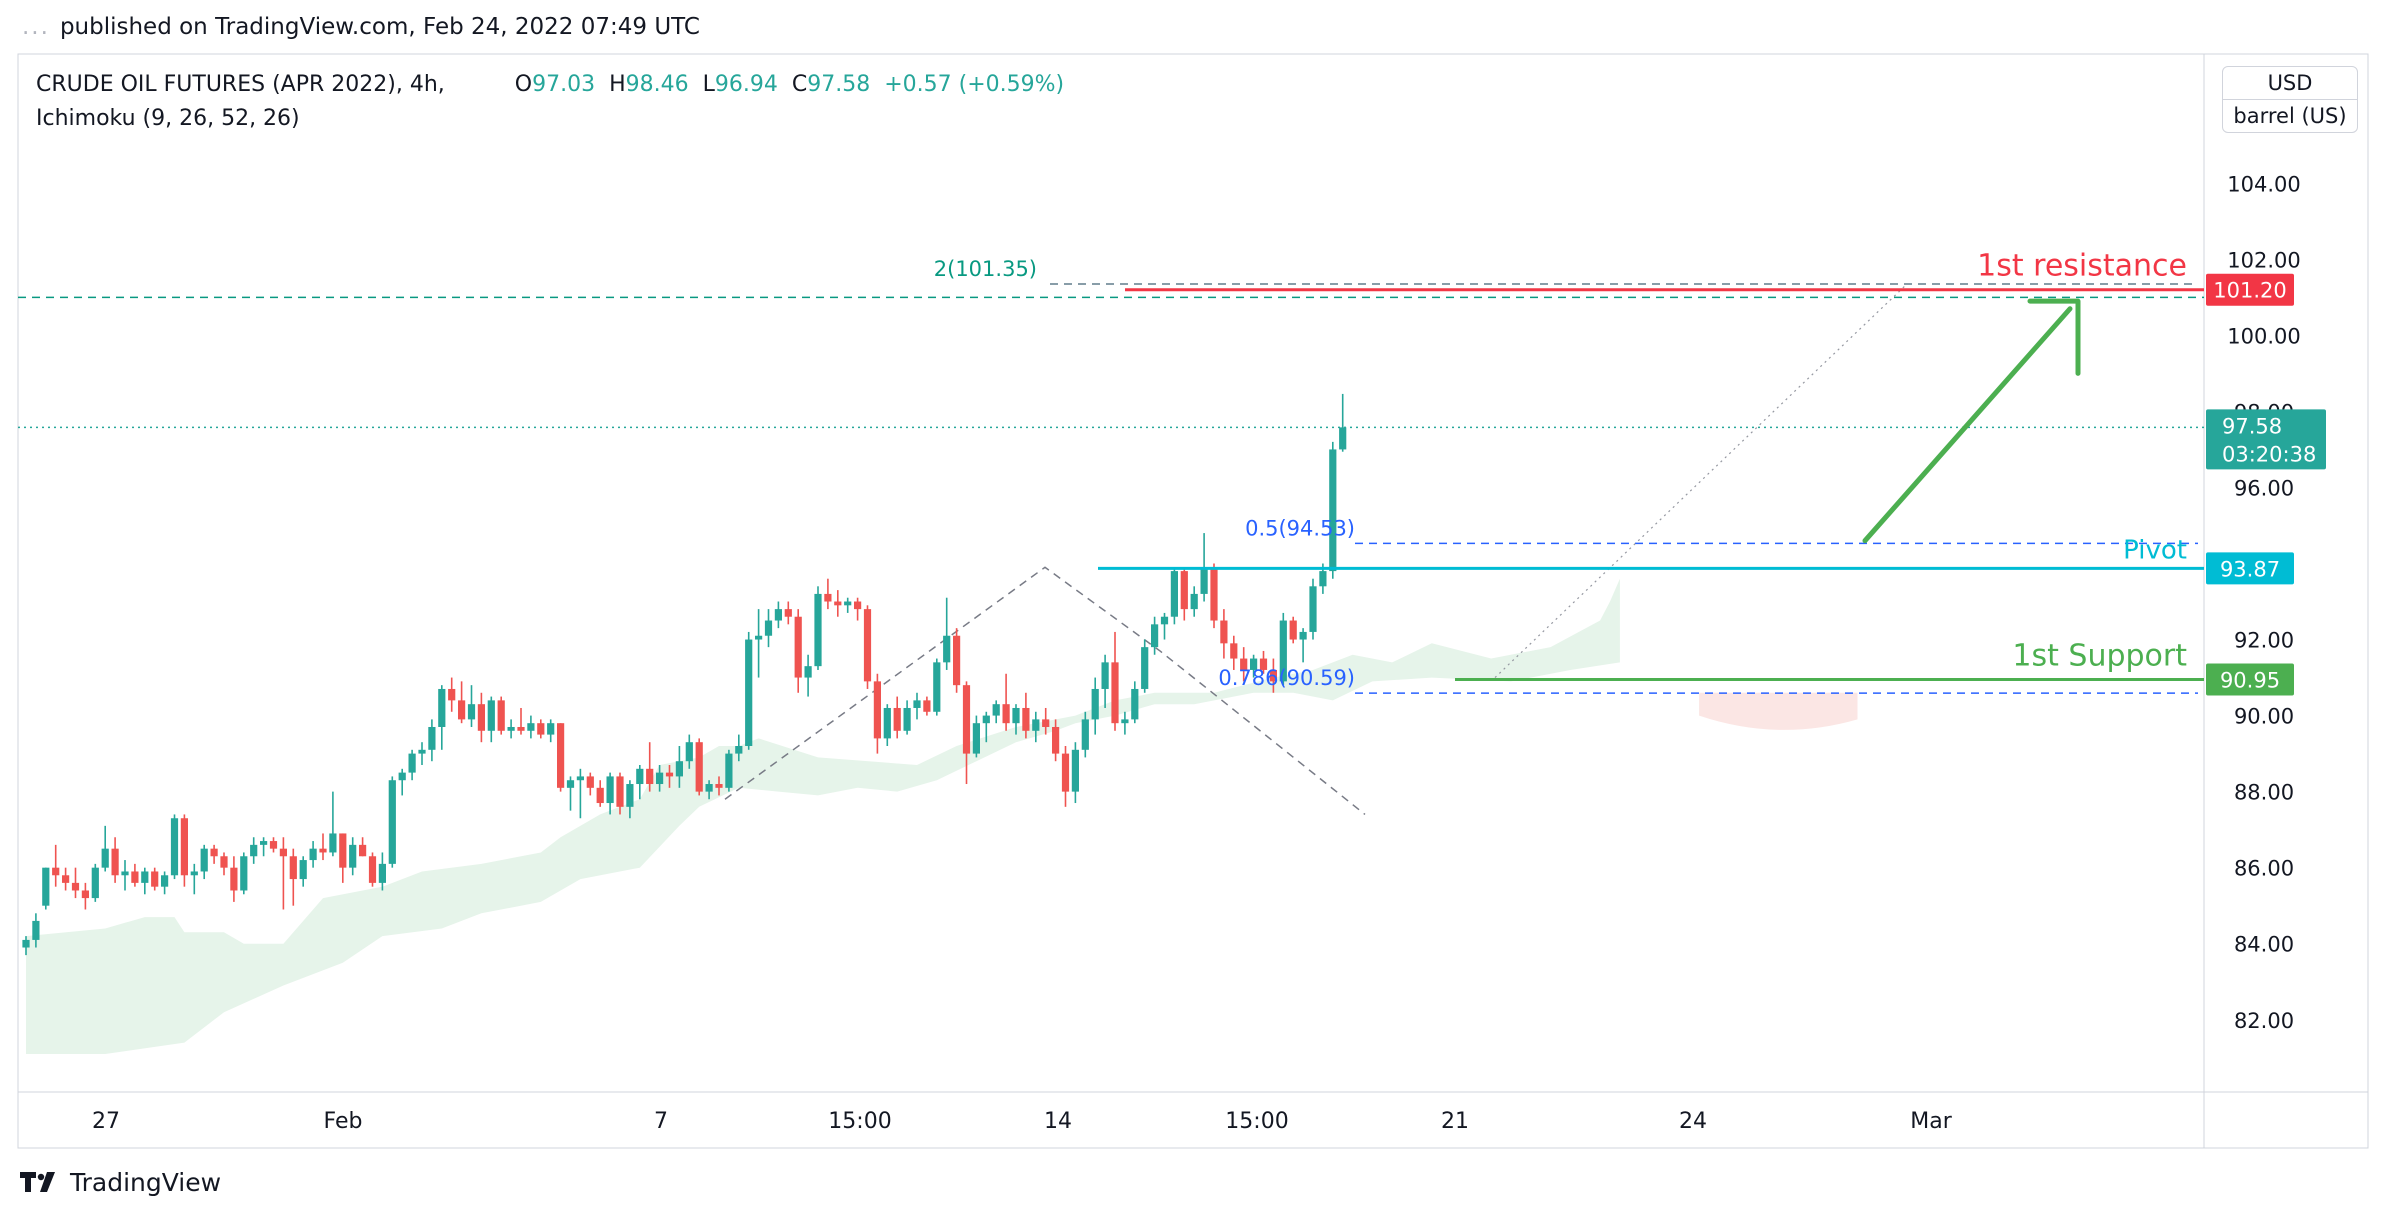 The image size is (2388, 1218). What do you see at coordinates (1300, 528) in the screenshot?
I see `fib-label: 0.5(94.53)` at bounding box center [1300, 528].